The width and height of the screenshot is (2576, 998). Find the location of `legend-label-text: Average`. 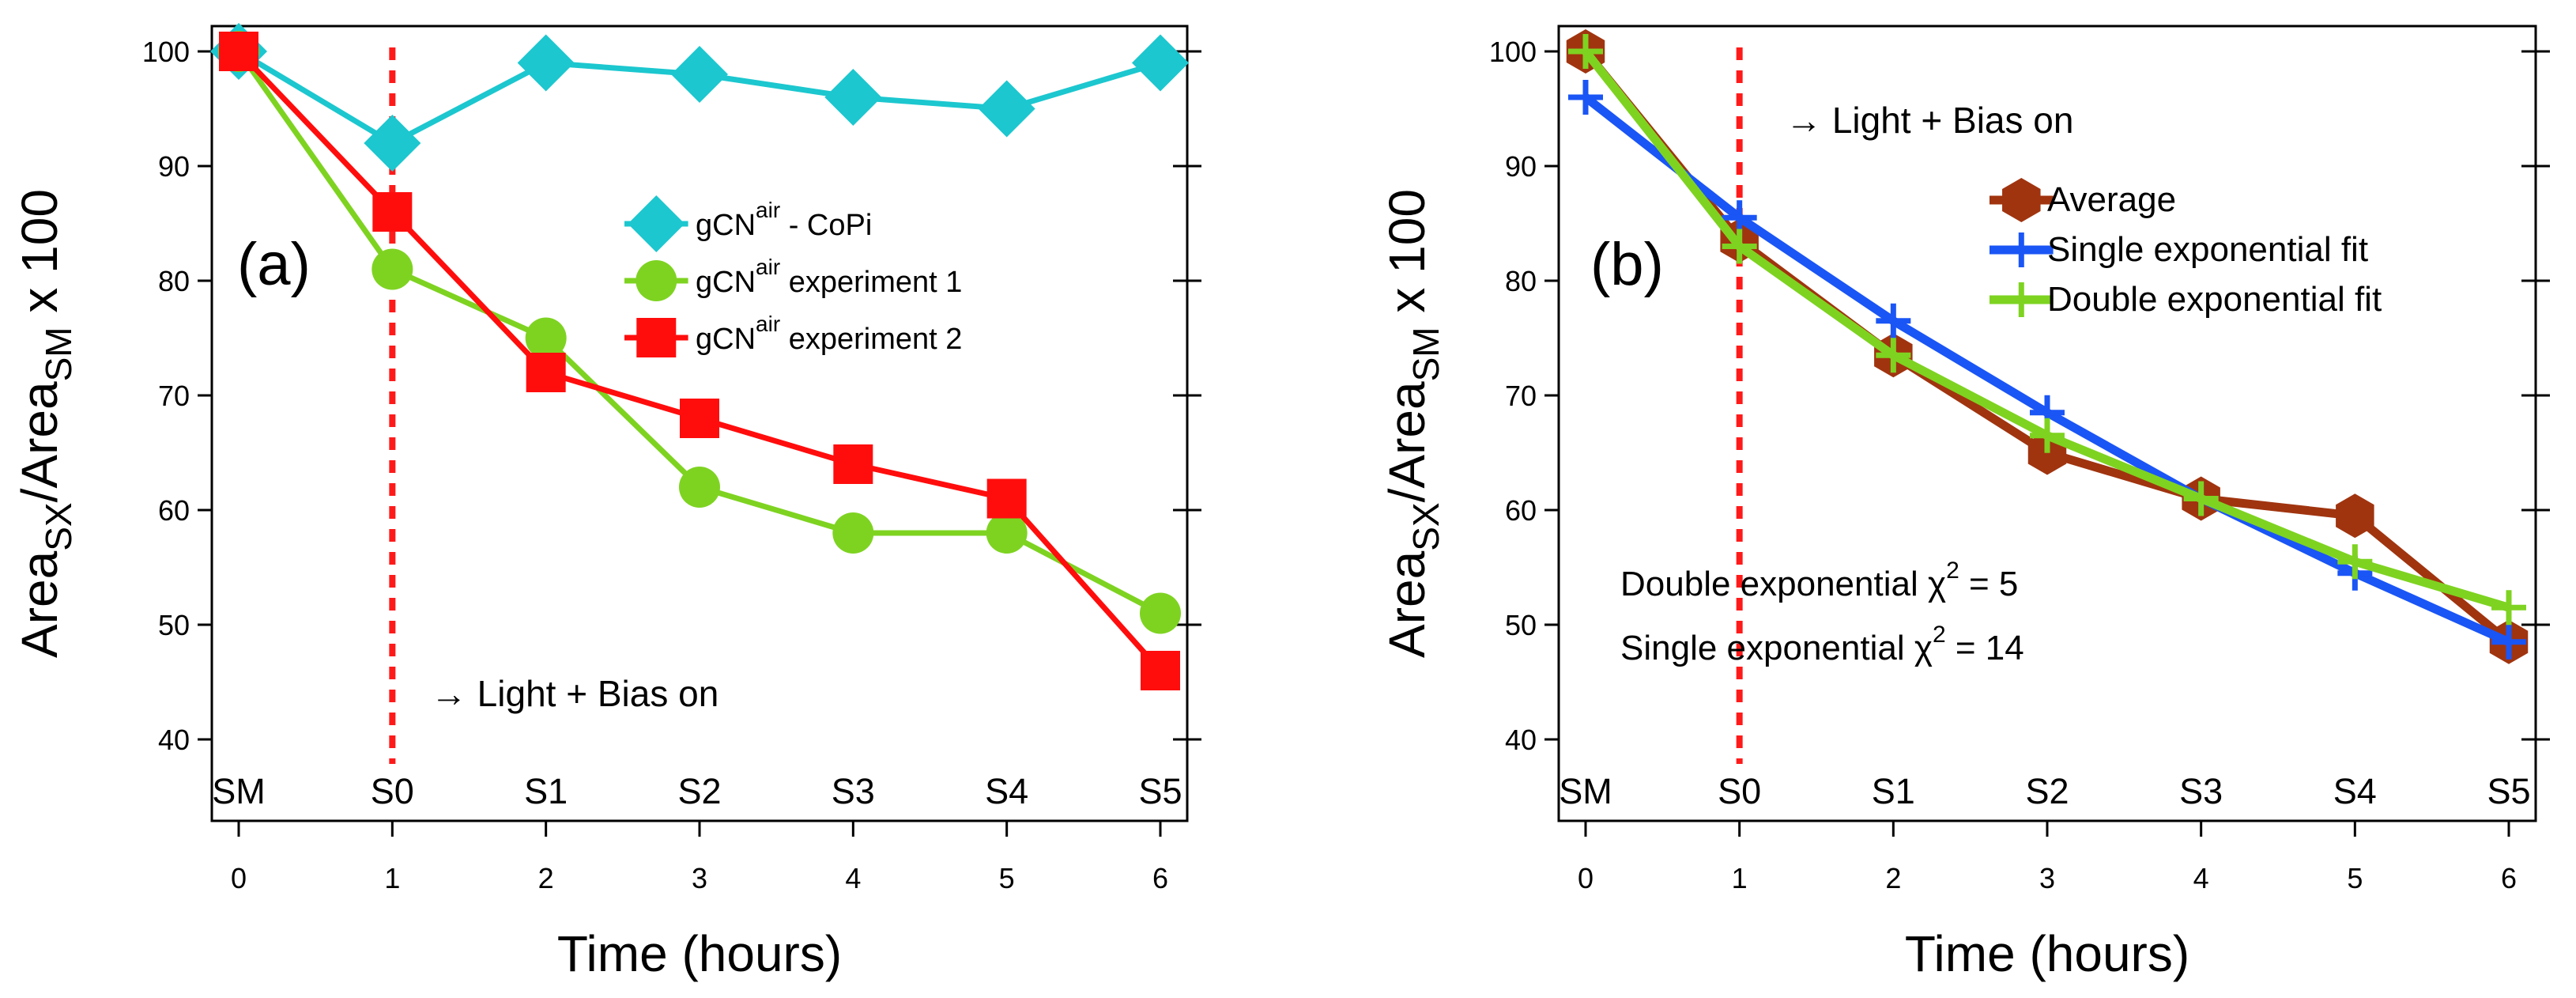

legend-label-text: Average is located at coordinates (2111, 199).